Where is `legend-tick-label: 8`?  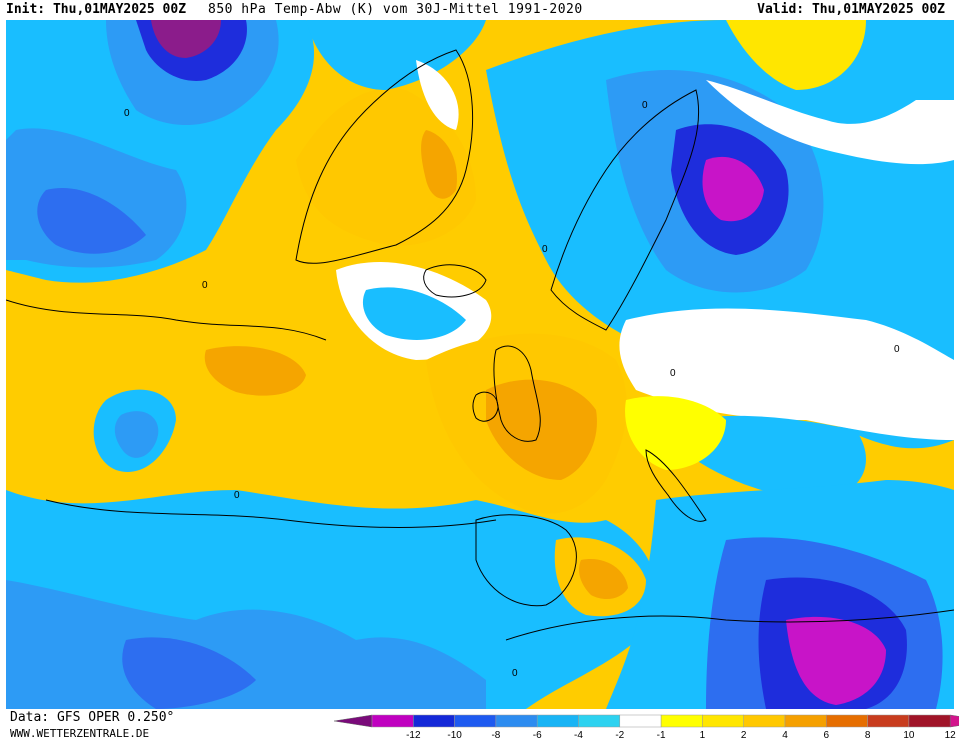 legend-tick-label: 8 is located at coordinates (868, 735).